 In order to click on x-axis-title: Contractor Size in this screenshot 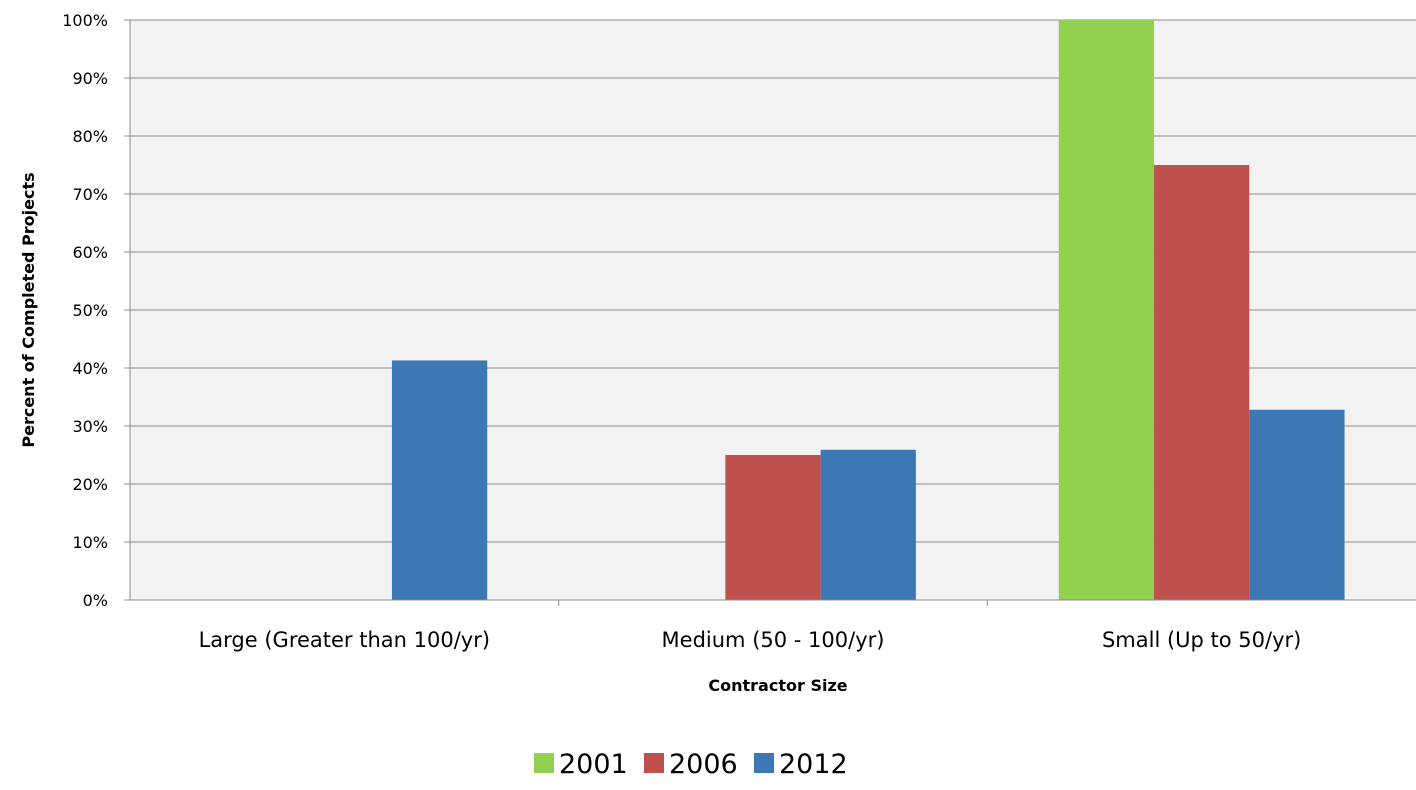, I will do `click(777, 685)`.